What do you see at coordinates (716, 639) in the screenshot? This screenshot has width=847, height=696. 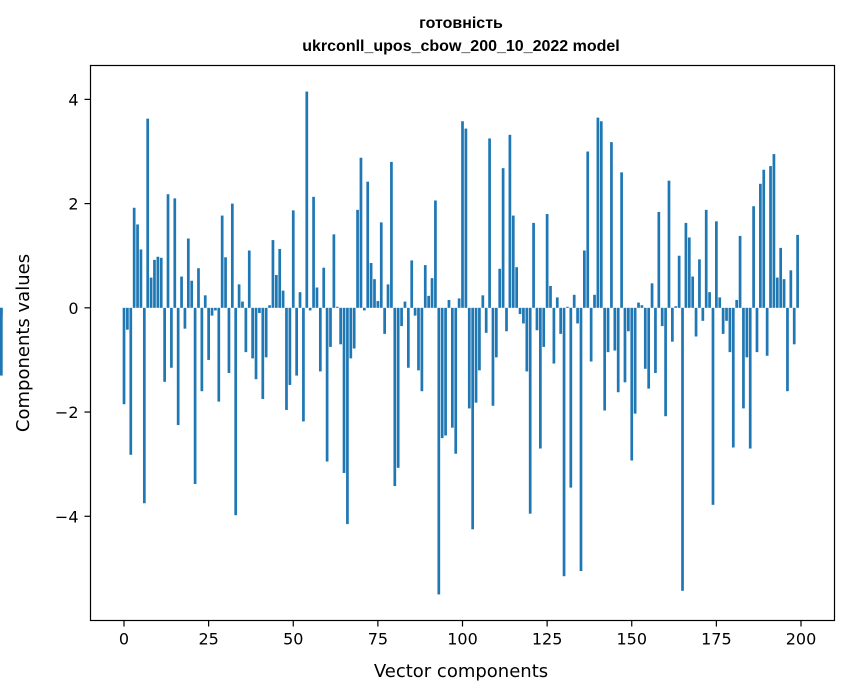 I see `x-tick-label: 175` at bounding box center [716, 639].